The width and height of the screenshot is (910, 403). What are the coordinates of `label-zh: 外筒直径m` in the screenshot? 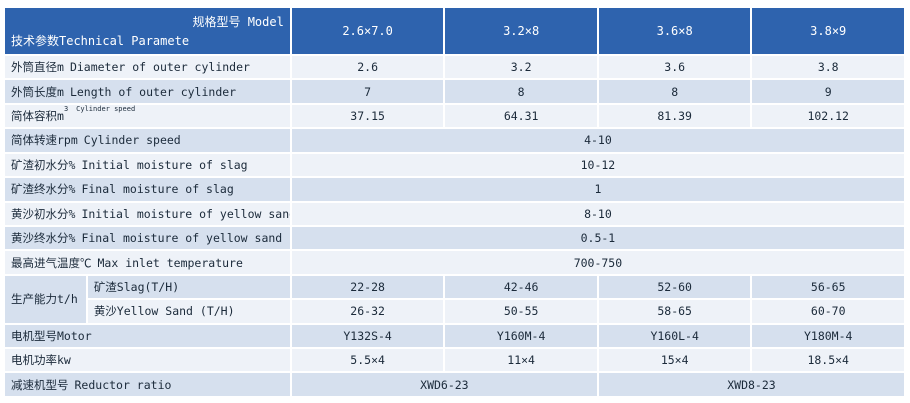 It's located at (37, 67).